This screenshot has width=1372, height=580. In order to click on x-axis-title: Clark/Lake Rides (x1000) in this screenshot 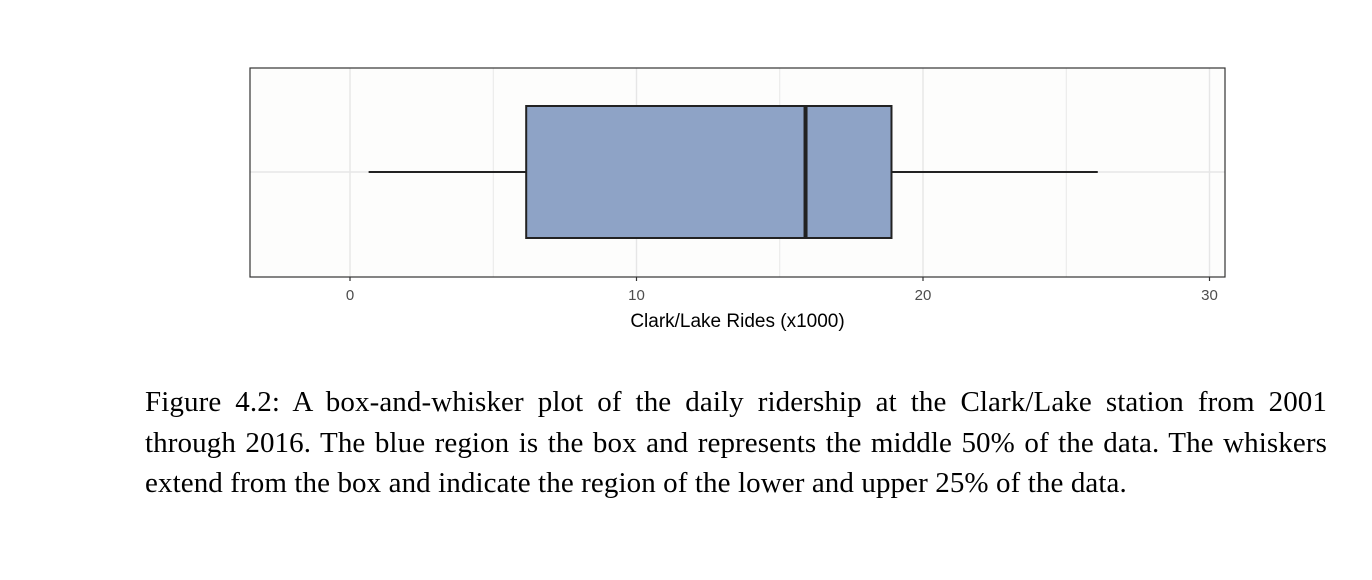, I will do `click(737, 321)`.